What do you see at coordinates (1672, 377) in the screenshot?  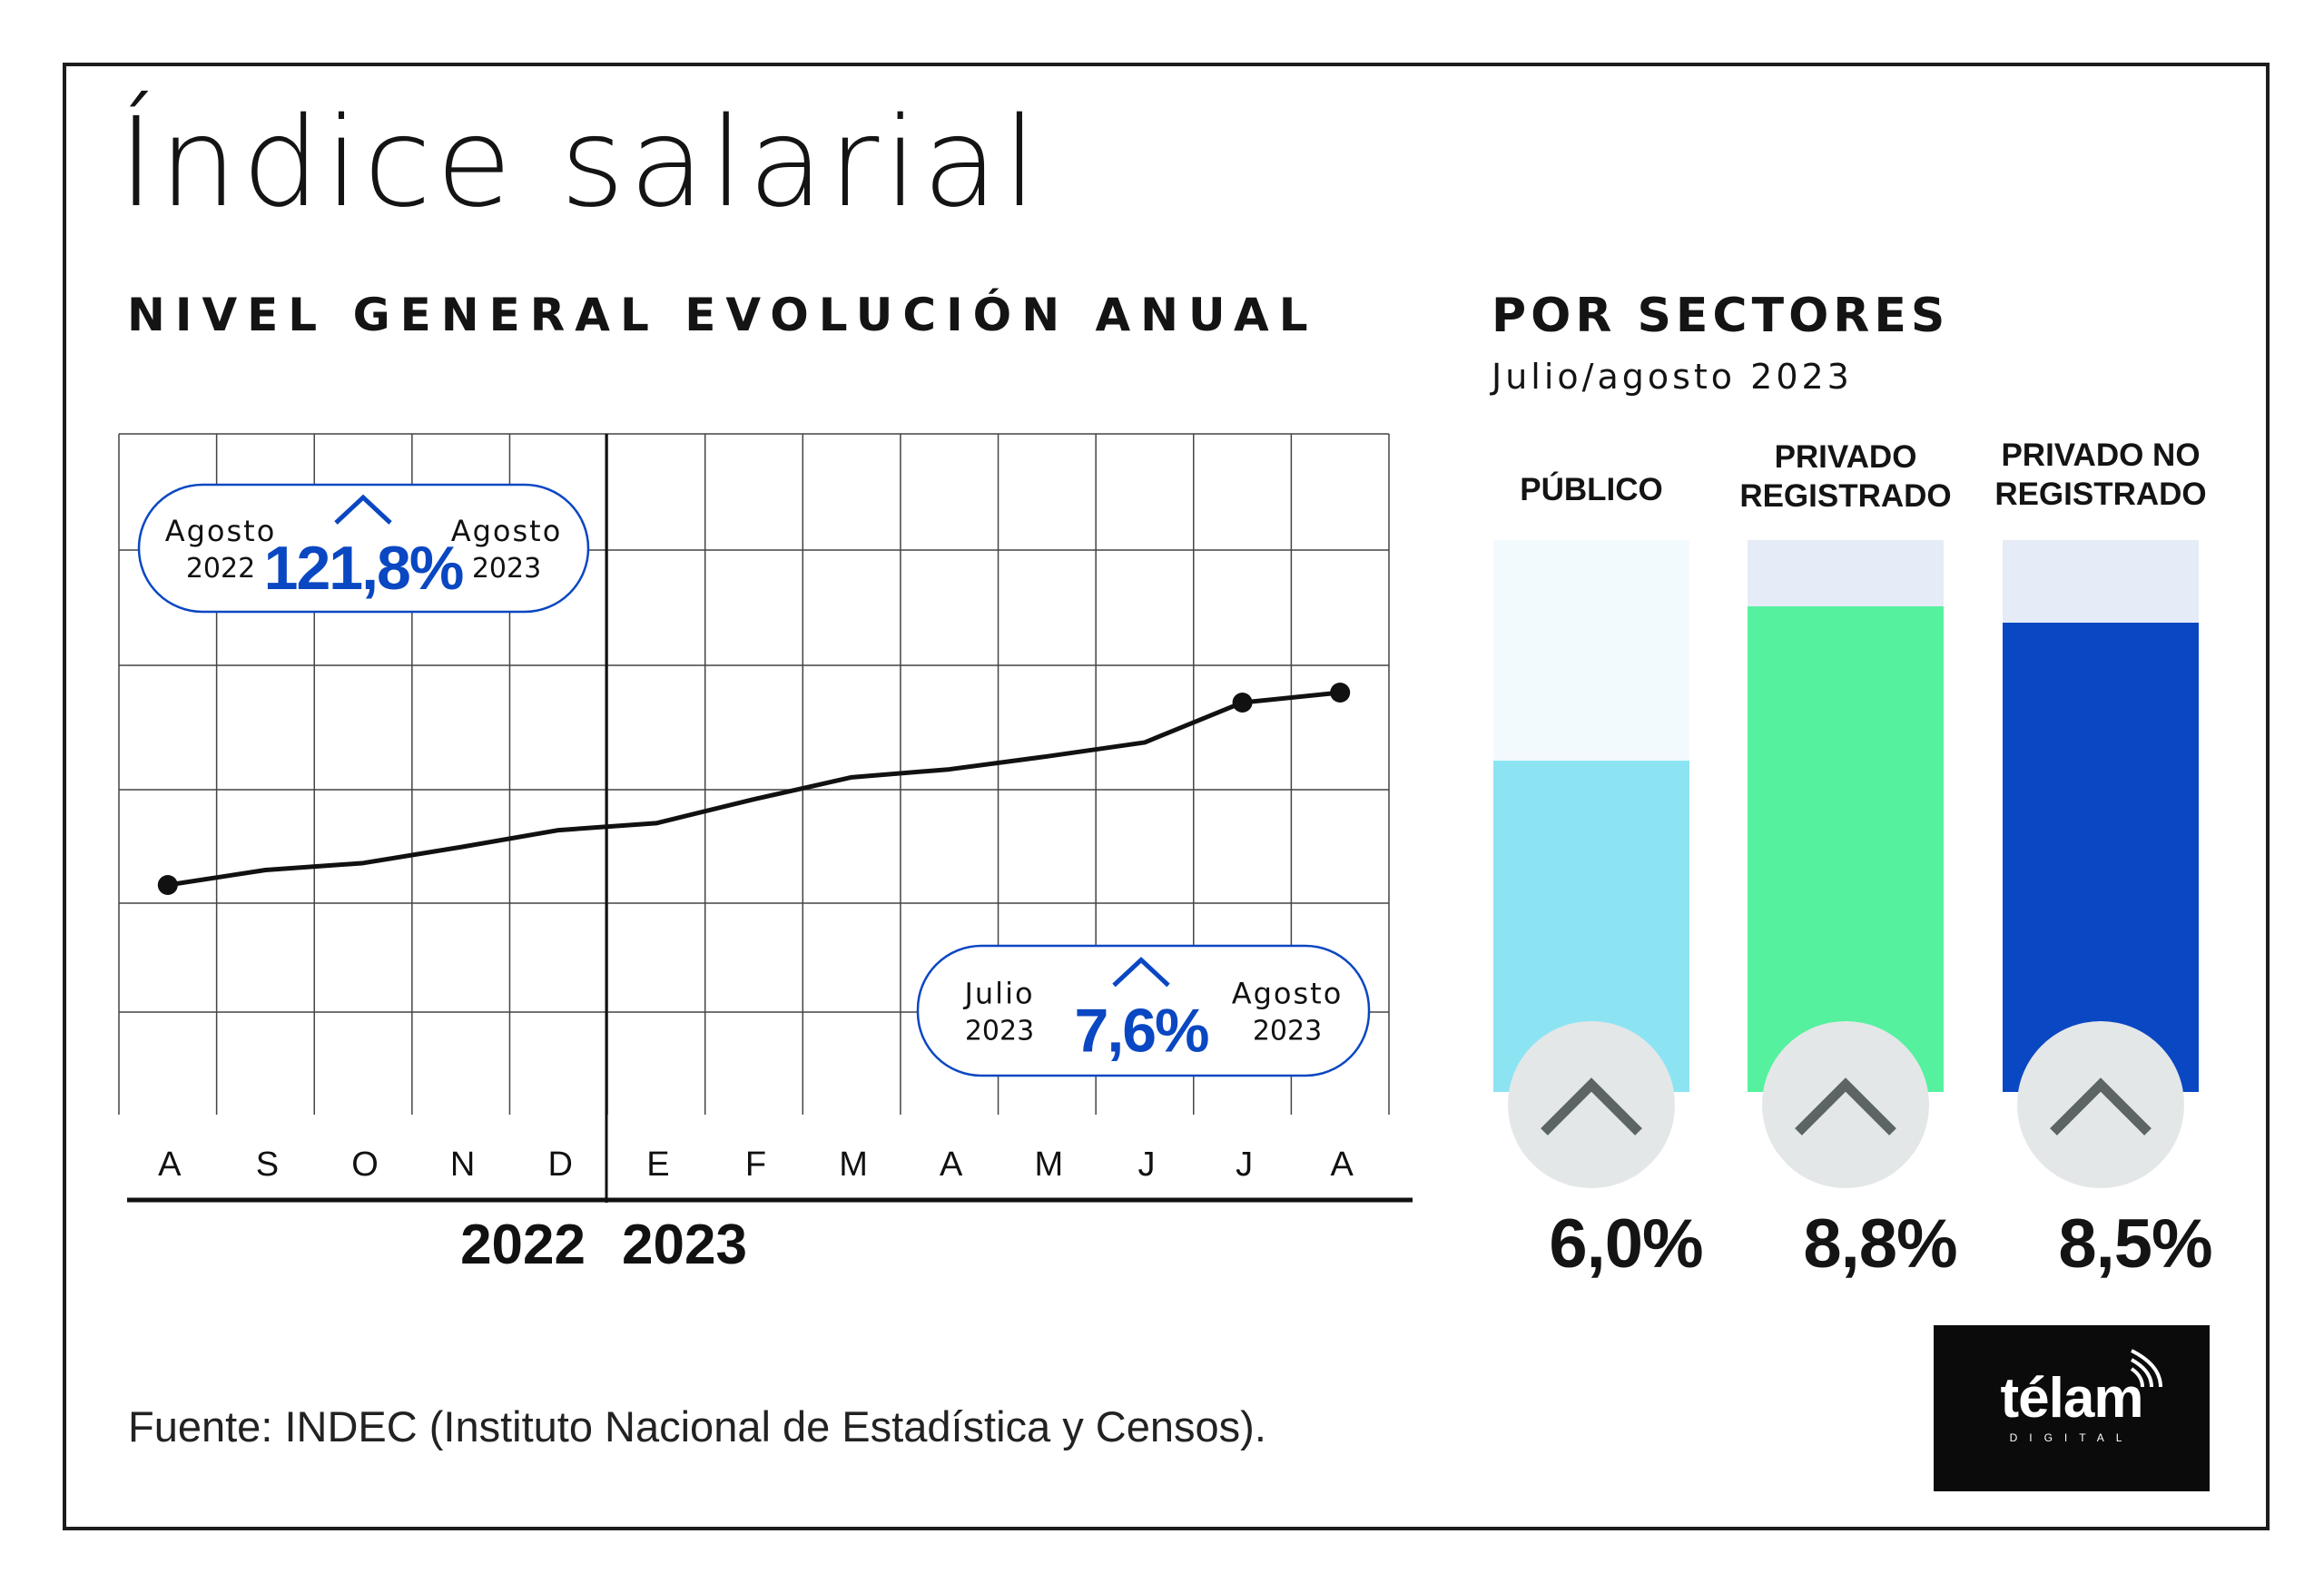 I see `sectors-subtitle: Julio/agosto 2023` at bounding box center [1672, 377].